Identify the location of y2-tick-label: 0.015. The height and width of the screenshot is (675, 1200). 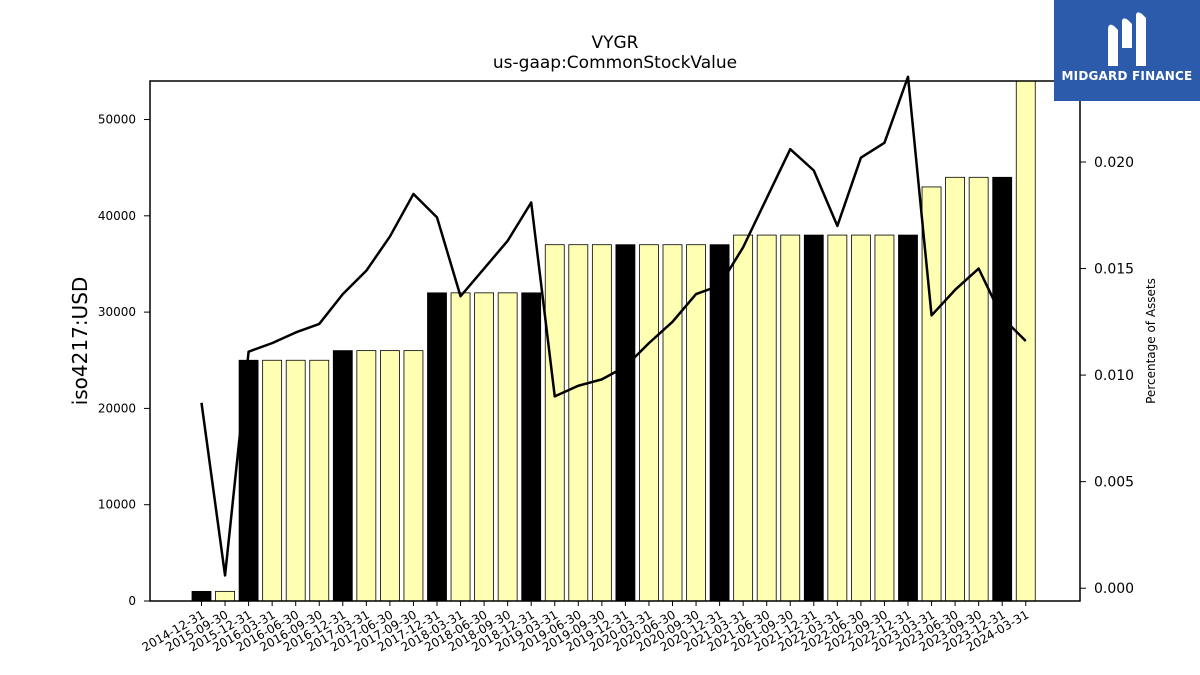
(1114, 270).